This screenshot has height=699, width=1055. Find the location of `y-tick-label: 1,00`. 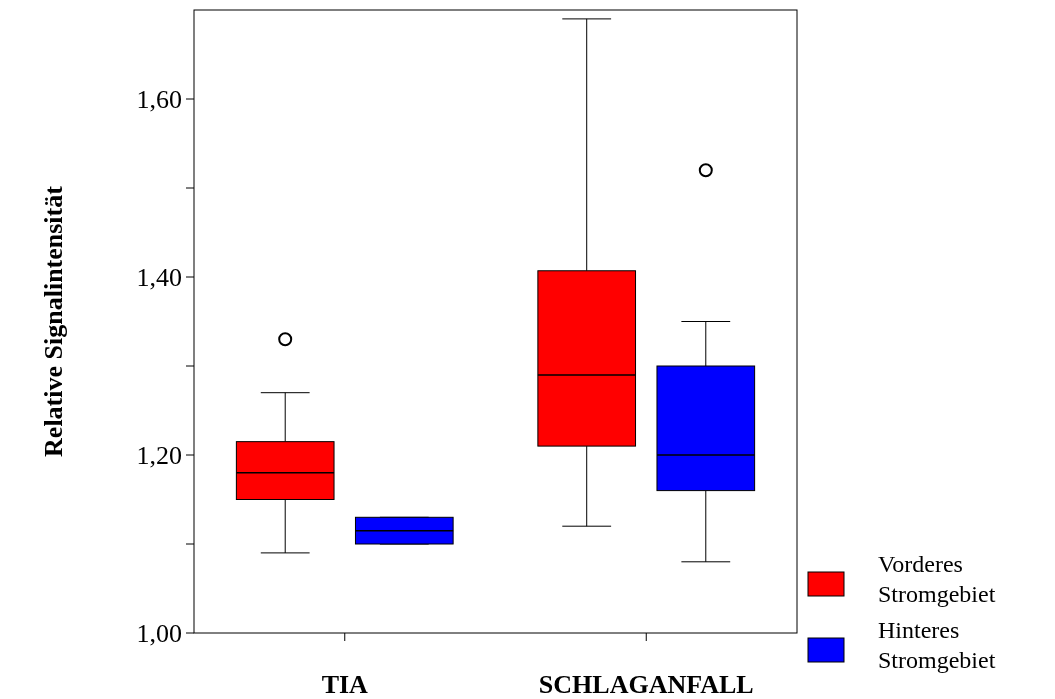

y-tick-label: 1,00 is located at coordinates (159, 634).